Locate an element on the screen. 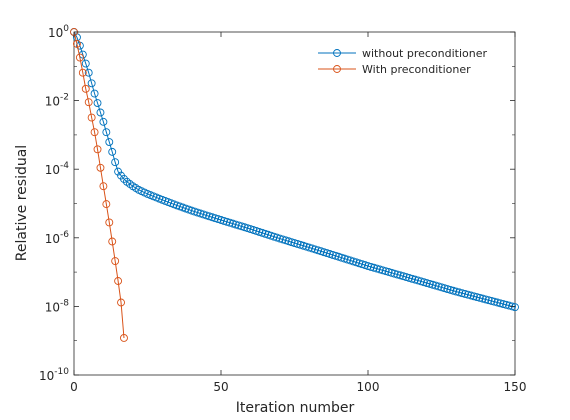 The width and height of the screenshot is (570, 420). x-tick-label: 100 is located at coordinates (368, 387).